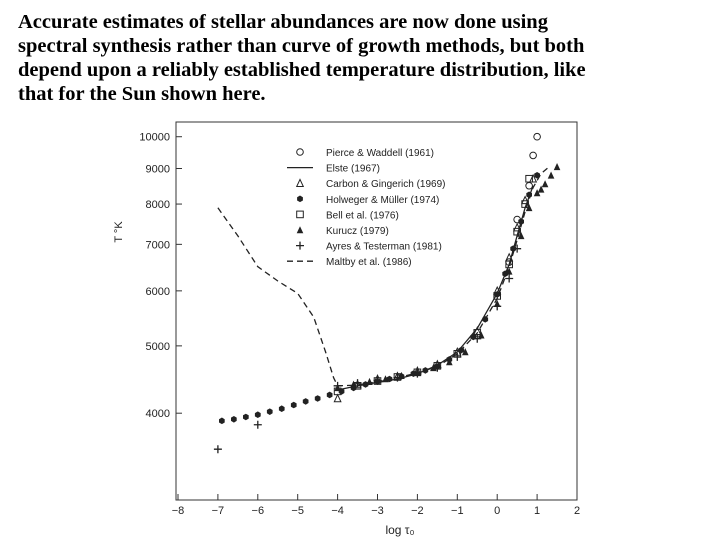  I want to click on legend-3-swatch, so click(300, 182).